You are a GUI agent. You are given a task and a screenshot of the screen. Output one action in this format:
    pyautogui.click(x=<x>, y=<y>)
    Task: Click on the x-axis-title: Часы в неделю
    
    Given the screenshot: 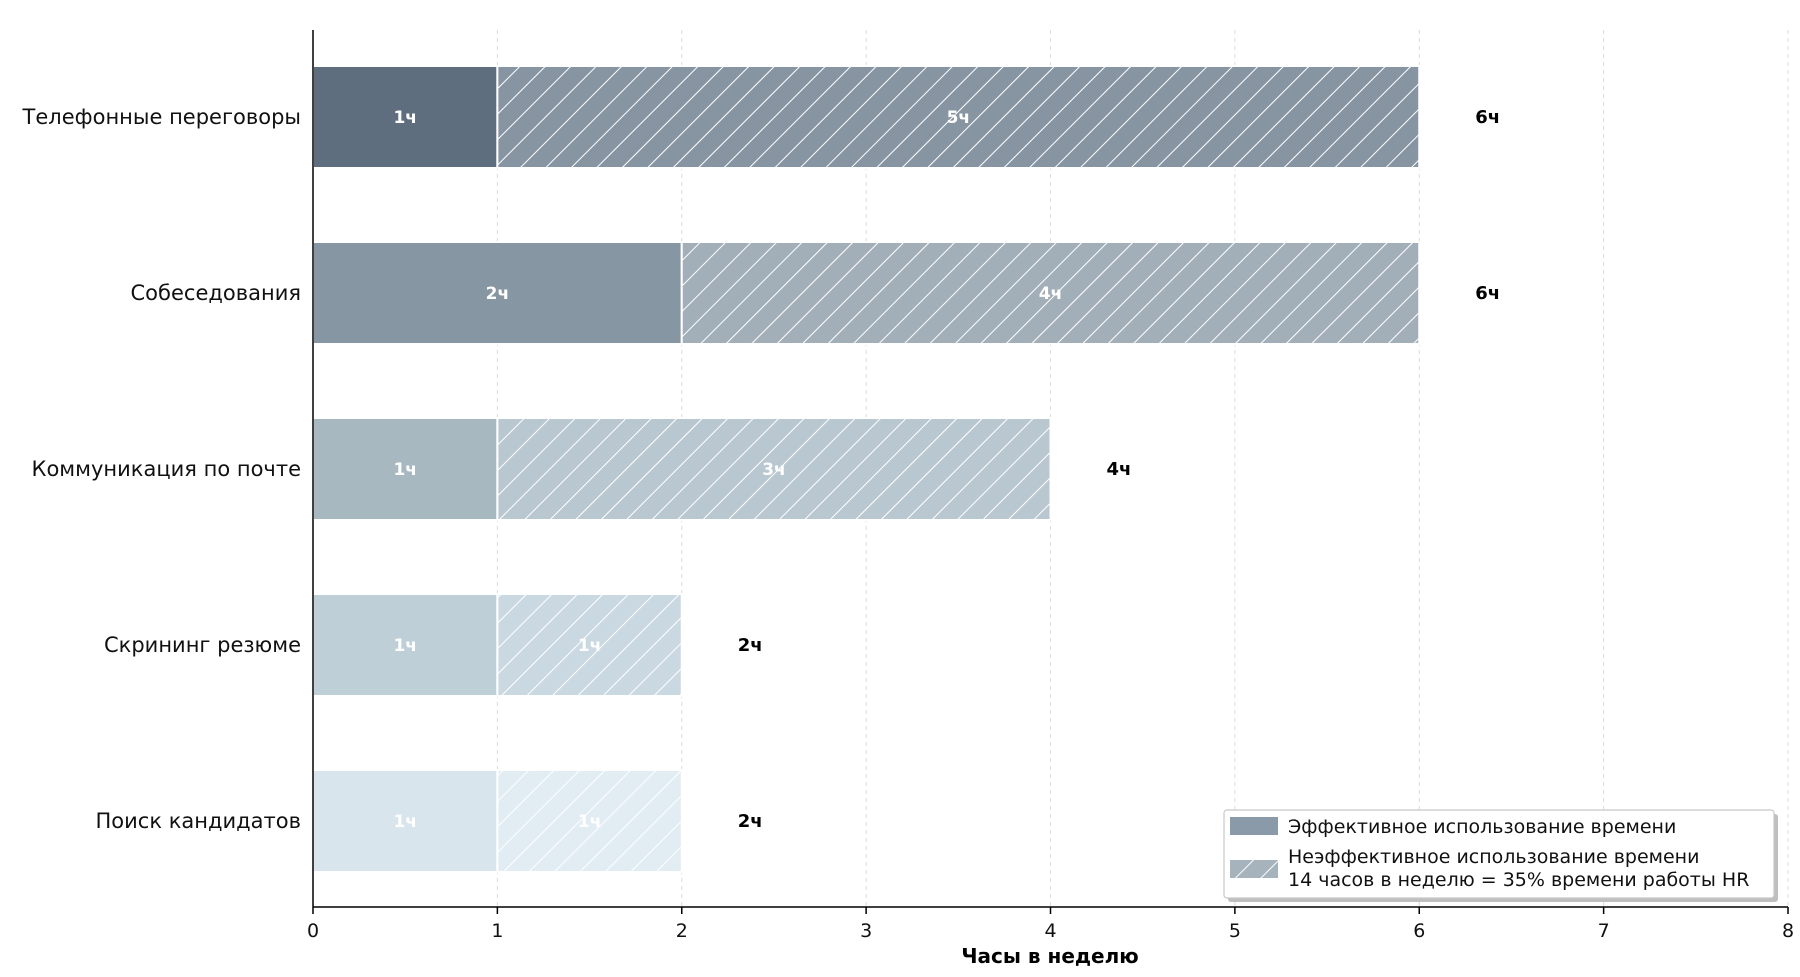 What is the action you would take?
    pyautogui.click(x=1049, y=956)
    